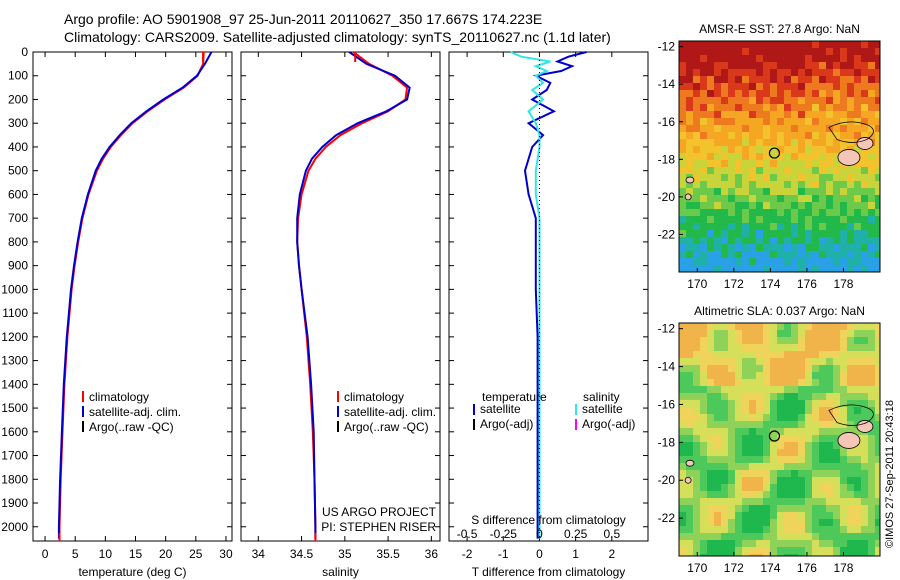 Image resolution: width=900 pixels, height=580 pixels. What do you see at coordinates (135, 412) in the screenshot?
I see `legend-label: satellite-adj. clim.` at bounding box center [135, 412].